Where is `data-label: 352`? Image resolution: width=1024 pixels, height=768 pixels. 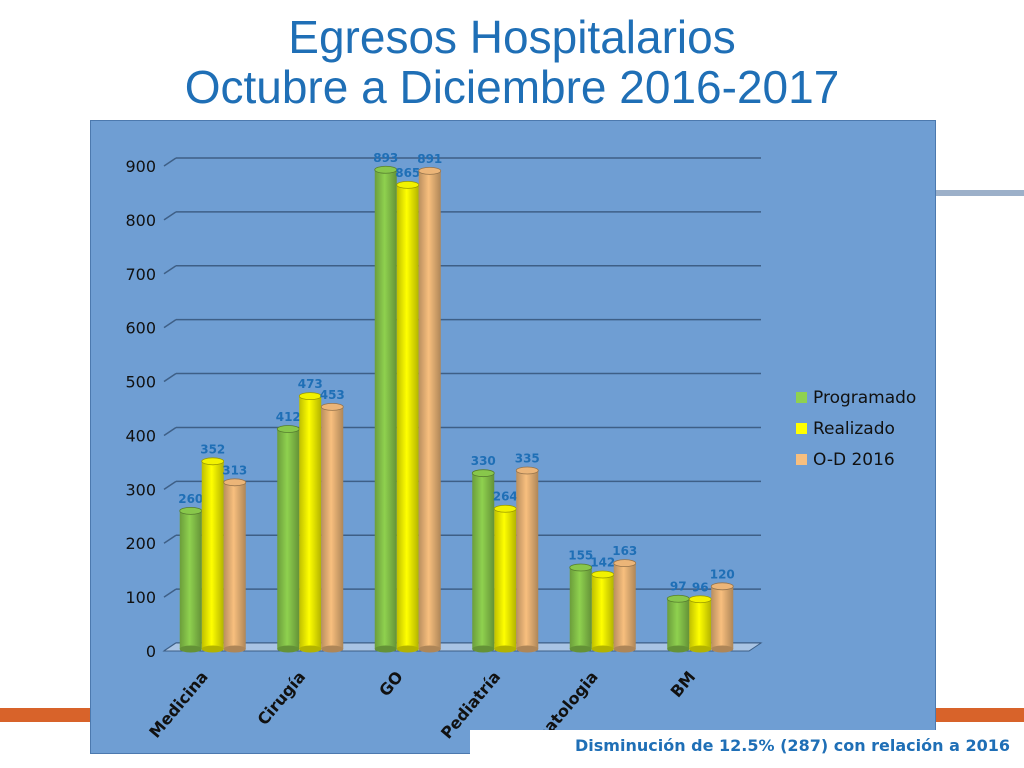
data-label: 352 is located at coordinates (212, 449).